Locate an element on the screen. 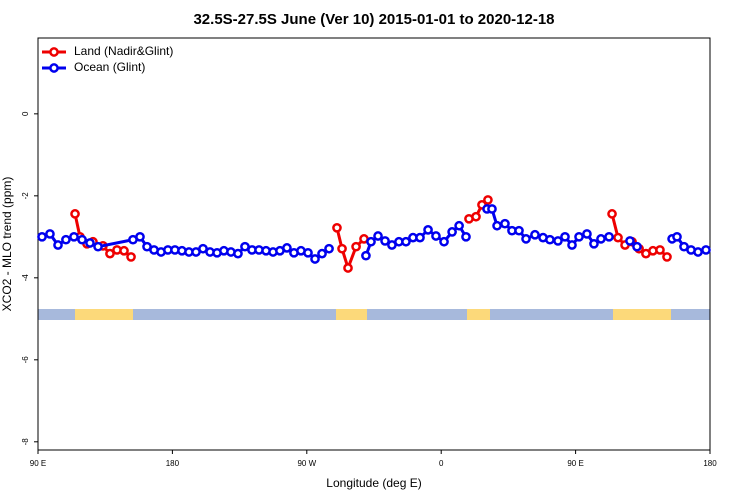 The image size is (750, 500). y-tick-label: -4 is located at coordinates (25, 278).